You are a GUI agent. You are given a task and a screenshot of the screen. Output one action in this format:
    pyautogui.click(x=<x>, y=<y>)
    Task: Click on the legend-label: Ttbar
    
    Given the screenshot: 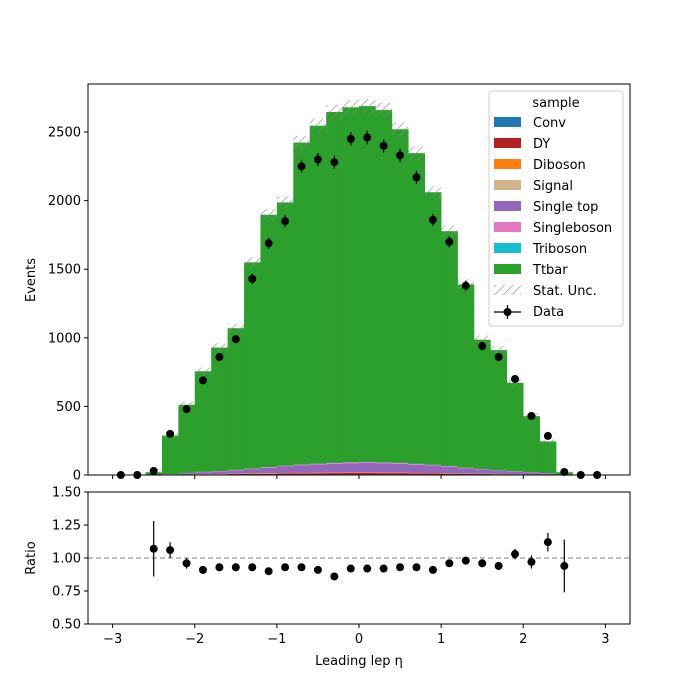 What is the action you would take?
    pyautogui.click(x=550, y=270)
    